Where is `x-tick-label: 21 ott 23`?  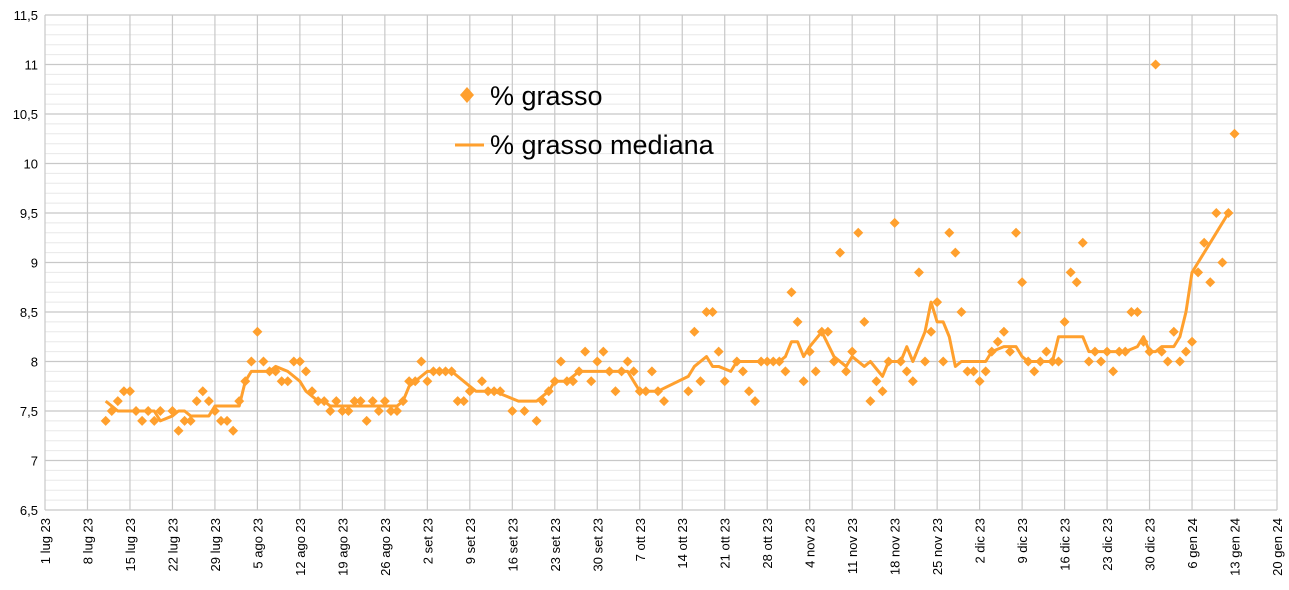
x-tick-label: 21 ott 23 is located at coordinates (725, 543).